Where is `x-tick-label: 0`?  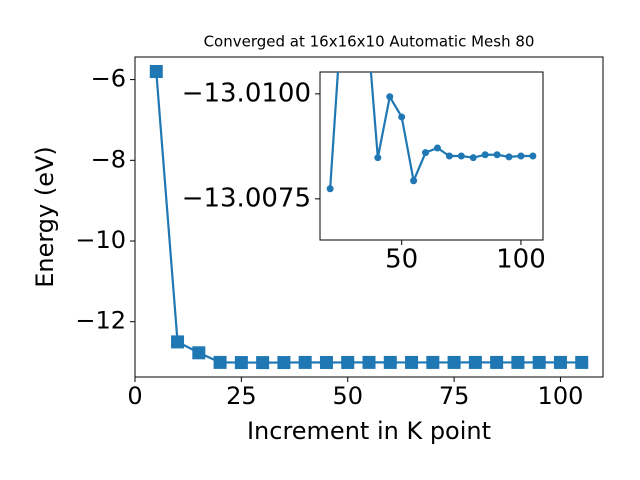
x-tick-label: 0 is located at coordinates (134, 396).